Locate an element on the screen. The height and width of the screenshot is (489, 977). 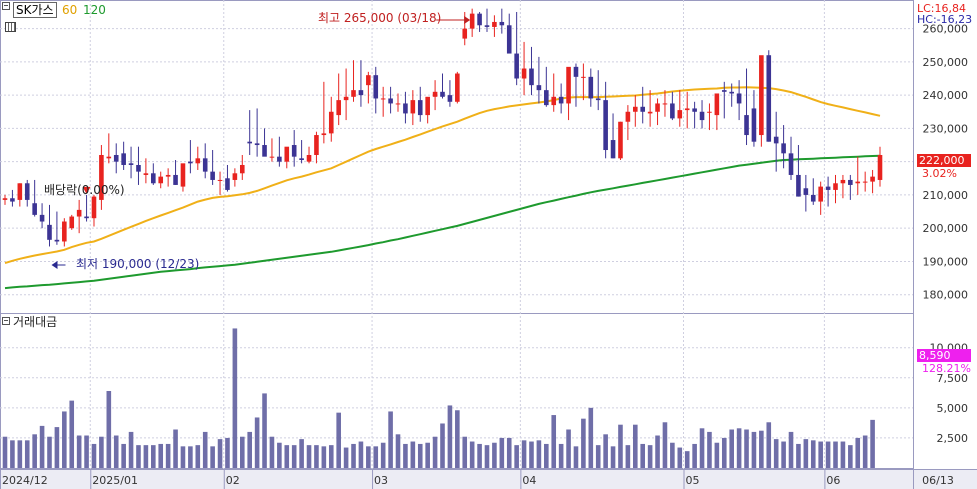
high-arrow-head is located at coordinates (467, 20).